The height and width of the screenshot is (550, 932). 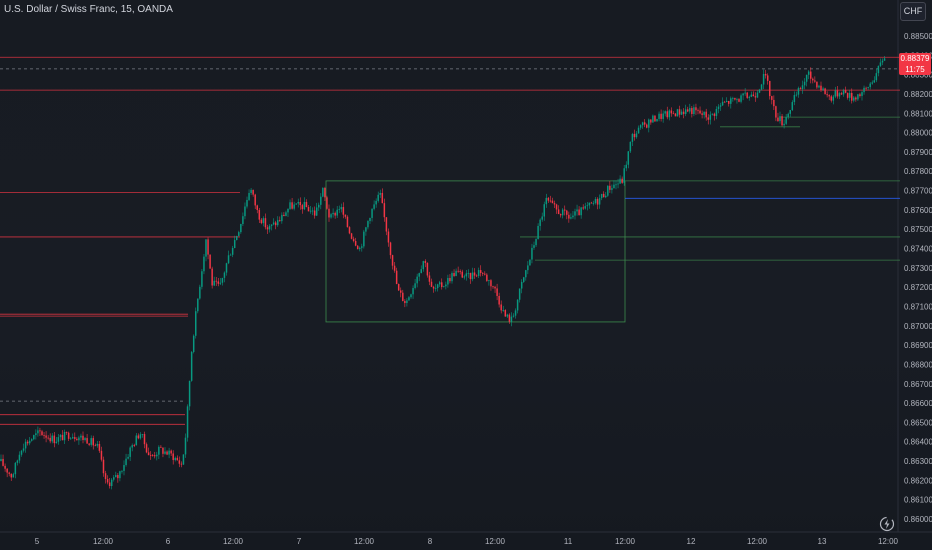 I want to click on support-zone-box, so click(x=475, y=251).